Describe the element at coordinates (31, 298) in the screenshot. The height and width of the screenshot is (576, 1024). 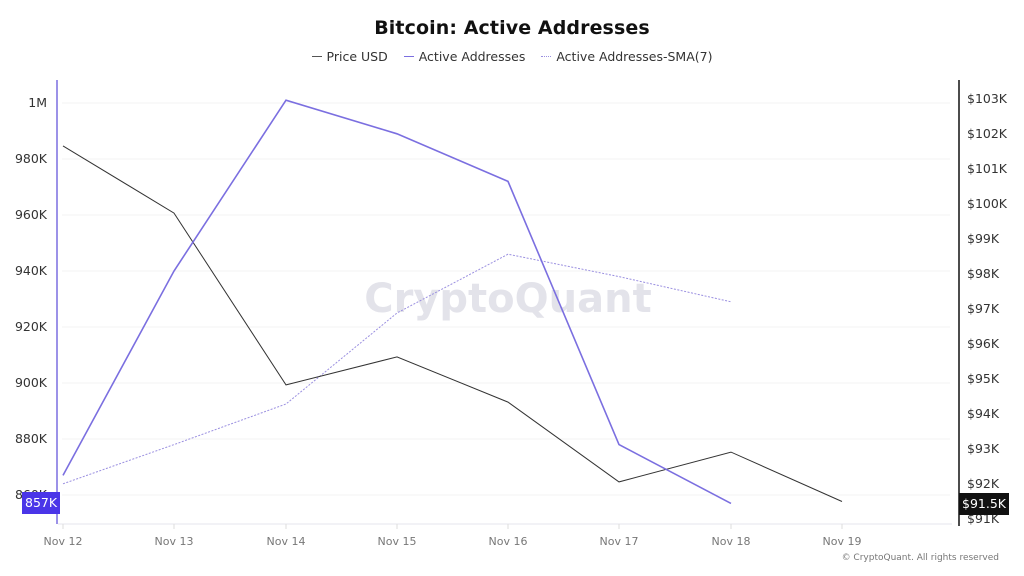
I see `left-axis-ticks: 1M980K960K940K920K900K880K860K` at that location.